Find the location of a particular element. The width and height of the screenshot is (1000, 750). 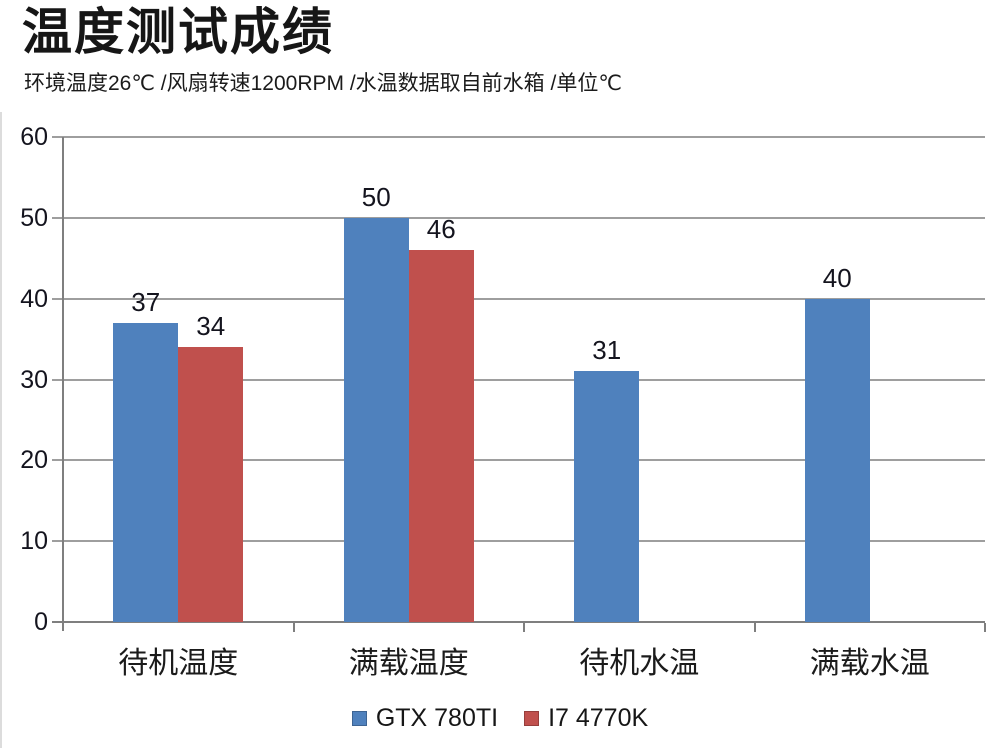

page-title: 温度测试成绩 is located at coordinates (178, 32).